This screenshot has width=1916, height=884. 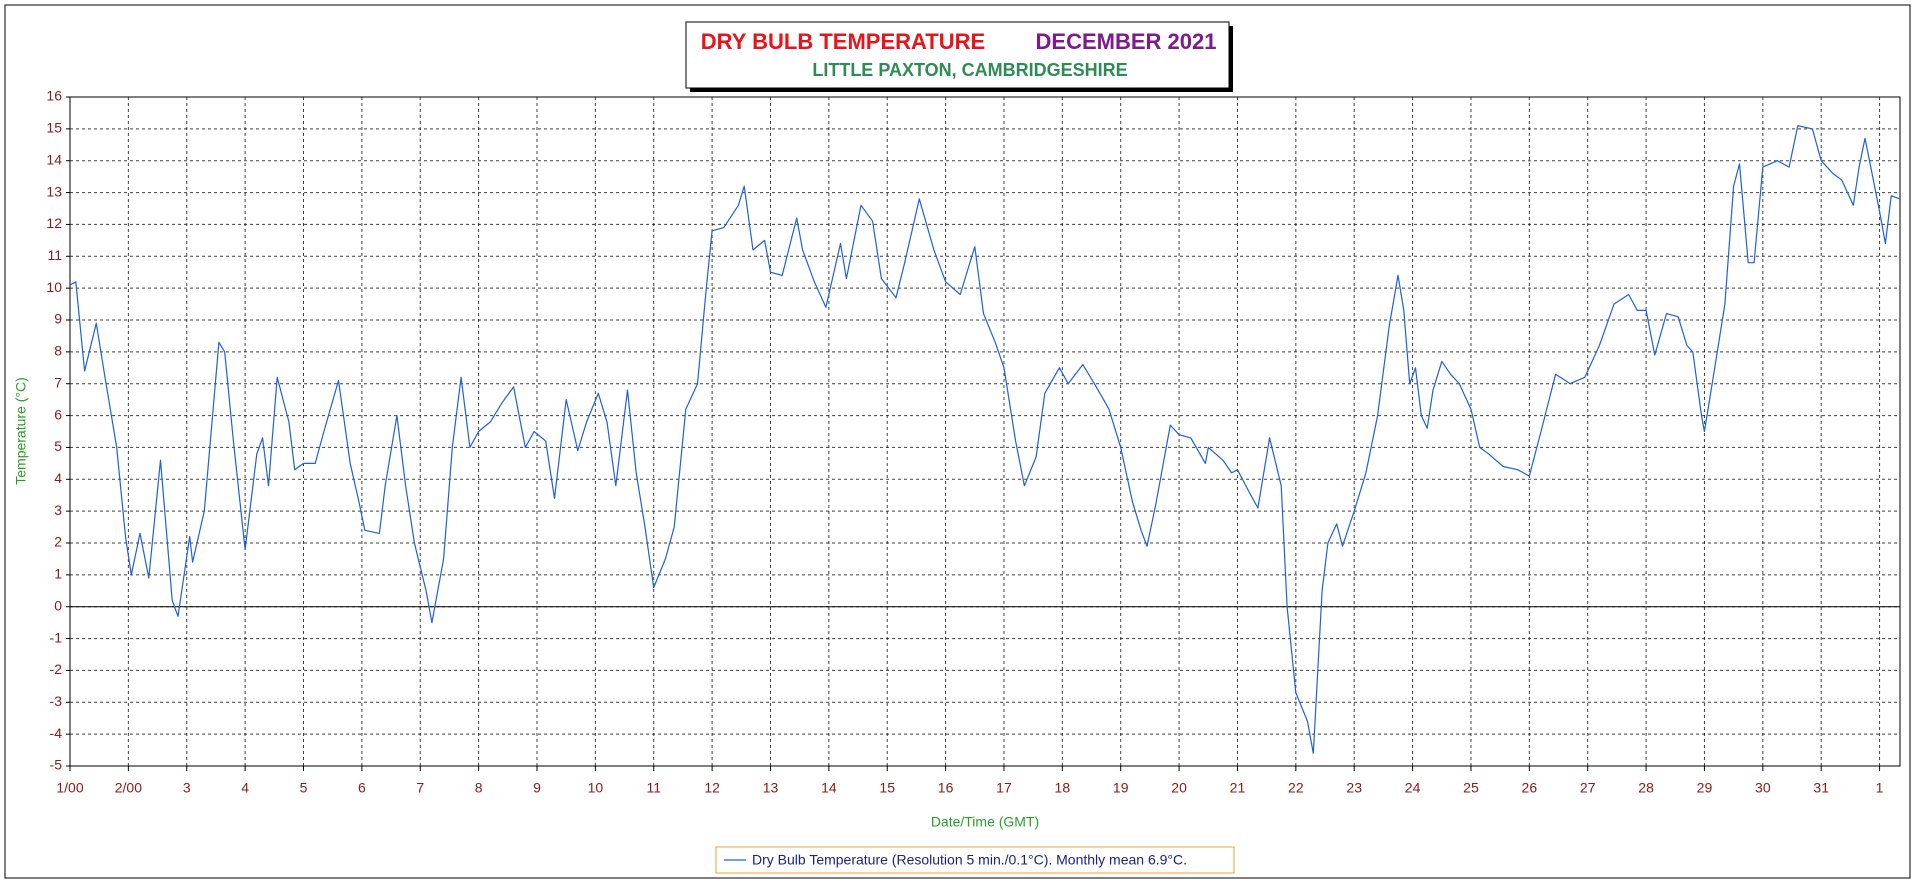 What do you see at coordinates (187, 788) in the screenshot?
I see `x-tick-label: 3` at bounding box center [187, 788].